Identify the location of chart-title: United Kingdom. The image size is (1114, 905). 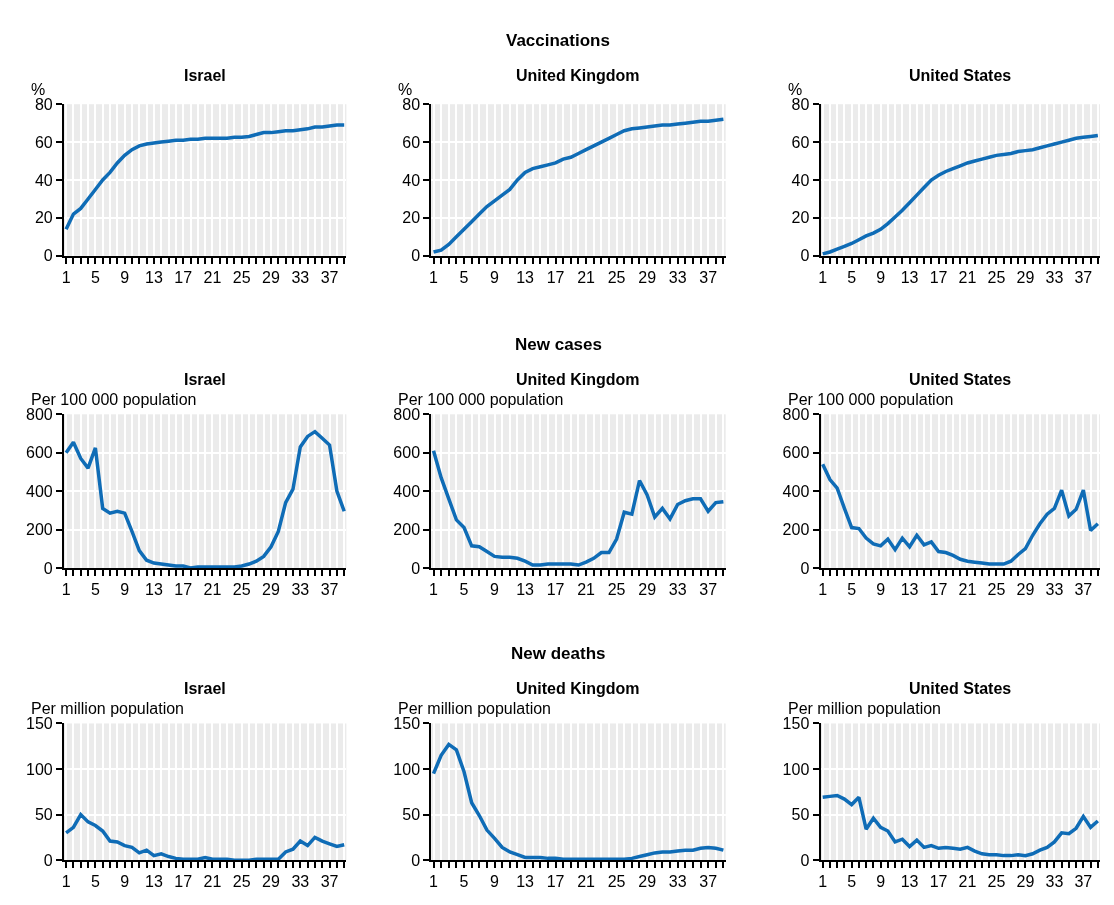
(578, 75).